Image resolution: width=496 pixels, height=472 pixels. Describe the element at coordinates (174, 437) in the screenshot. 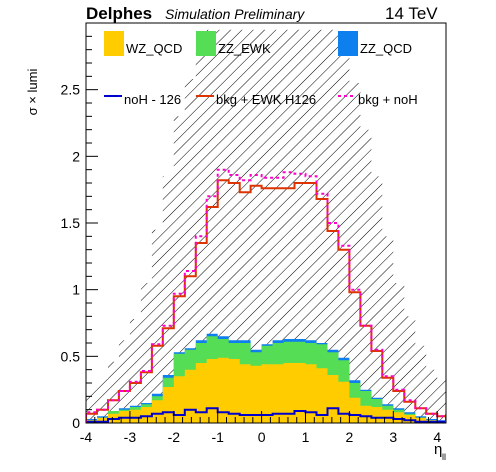

I see `x-tick-label: -2` at that location.